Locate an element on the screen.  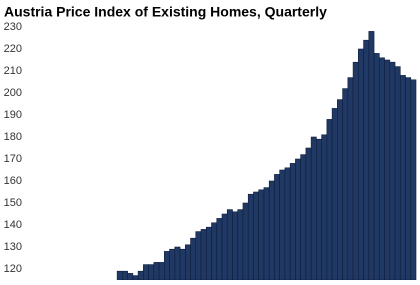
y-tick-label: 220 is located at coordinates (13, 49).